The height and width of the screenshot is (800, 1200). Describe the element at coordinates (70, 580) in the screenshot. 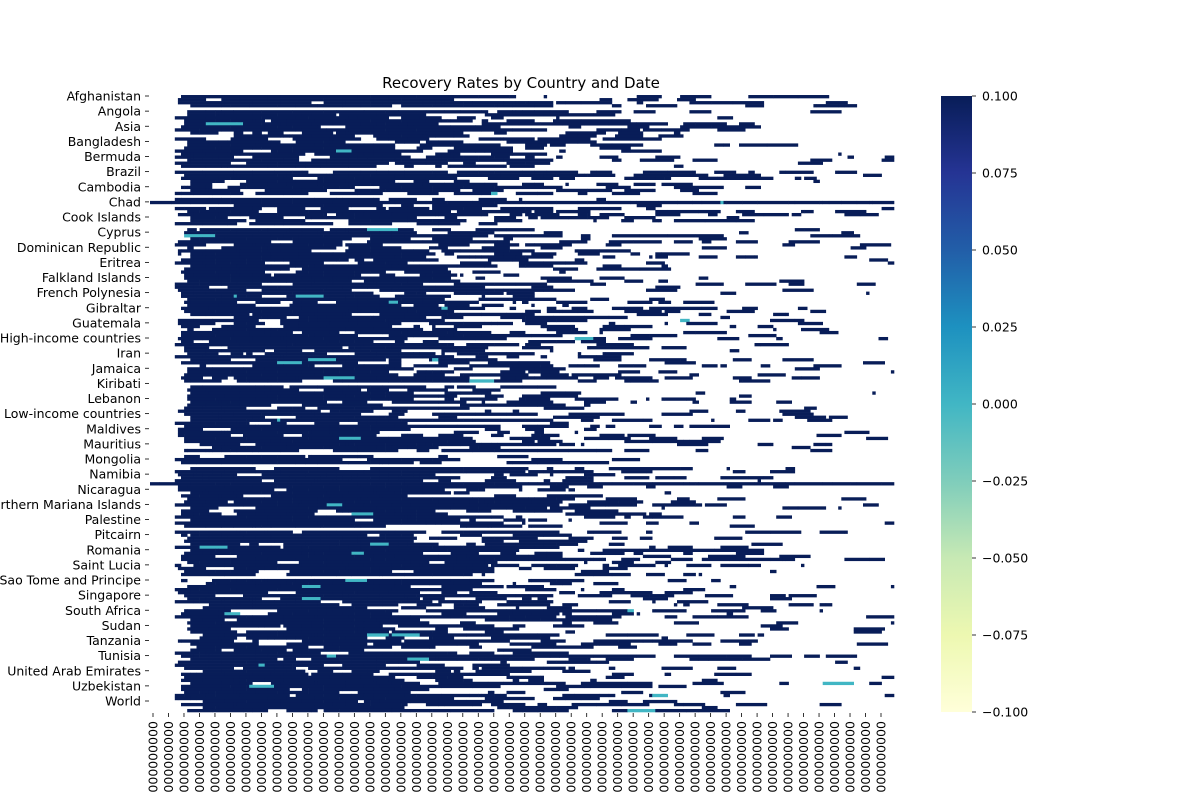

I see `y-tick-label: Sao Tome and Principe` at that location.